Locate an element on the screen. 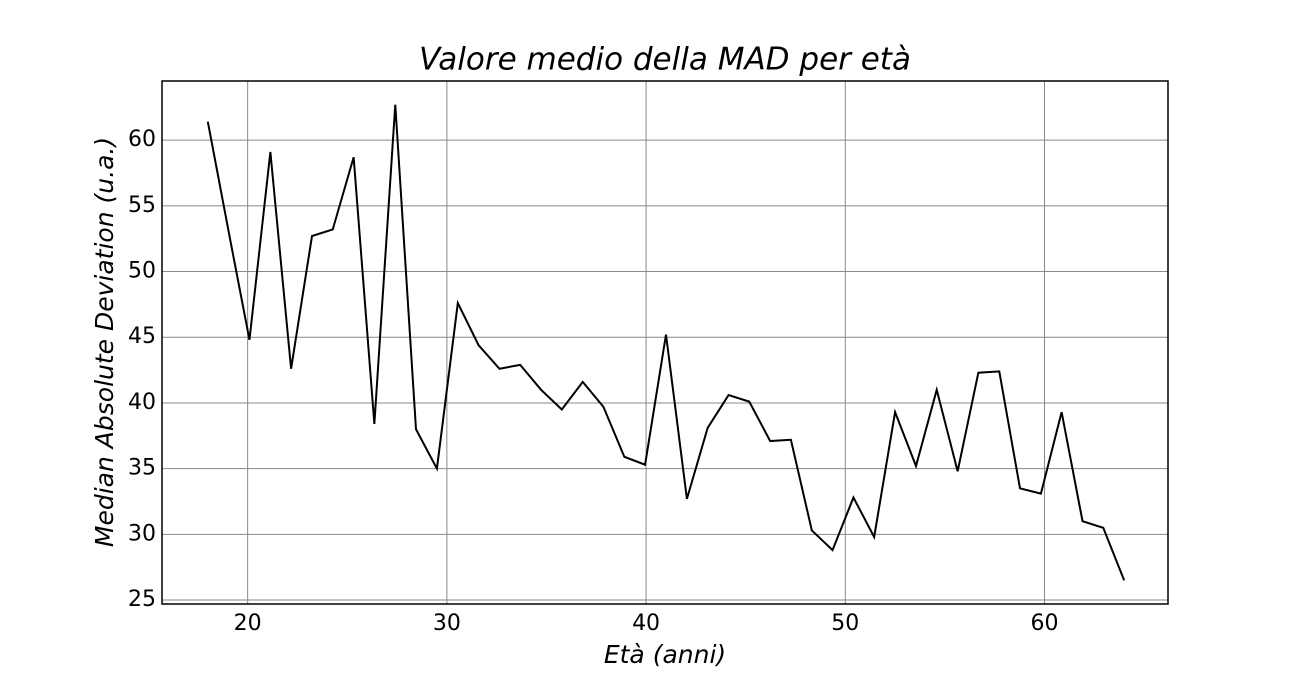  x-tick-label: 20 is located at coordinates (248, 623).